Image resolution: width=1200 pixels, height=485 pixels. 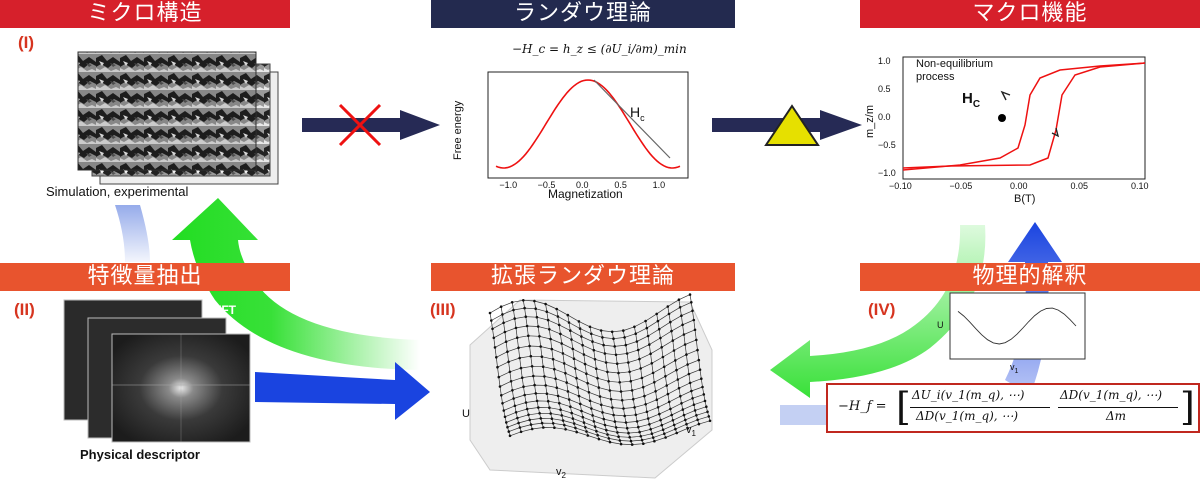 What do you see at coordinates (887, 145) in the screenshot?
I see `hysteresis-y-tick-label: −0.5` at bounding box center [887, 145].